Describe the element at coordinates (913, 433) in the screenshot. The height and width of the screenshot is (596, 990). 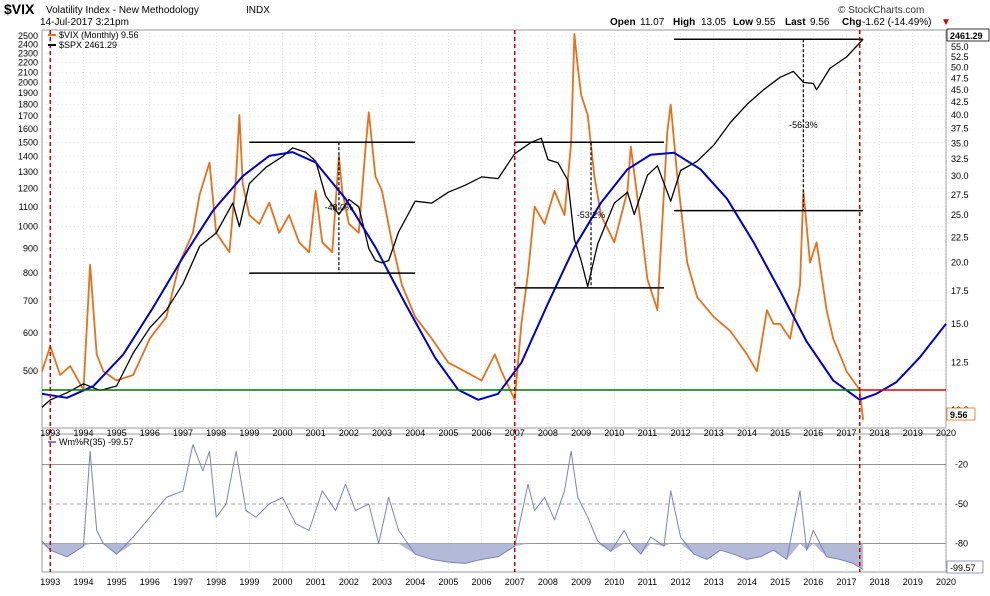
I see `x-tick-label: 2019` at that location.